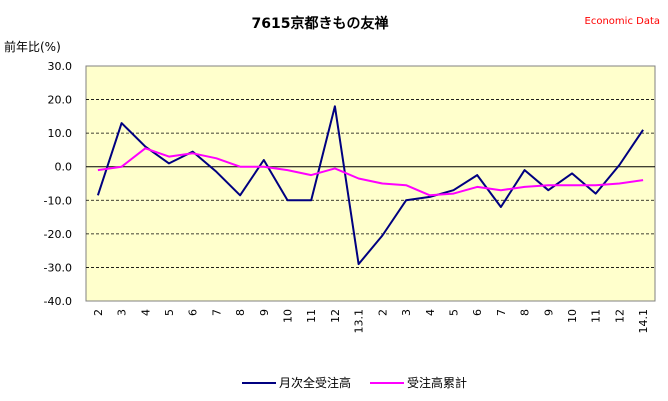  I want to click on x-tick-label: 14.1, so click(643, 321).